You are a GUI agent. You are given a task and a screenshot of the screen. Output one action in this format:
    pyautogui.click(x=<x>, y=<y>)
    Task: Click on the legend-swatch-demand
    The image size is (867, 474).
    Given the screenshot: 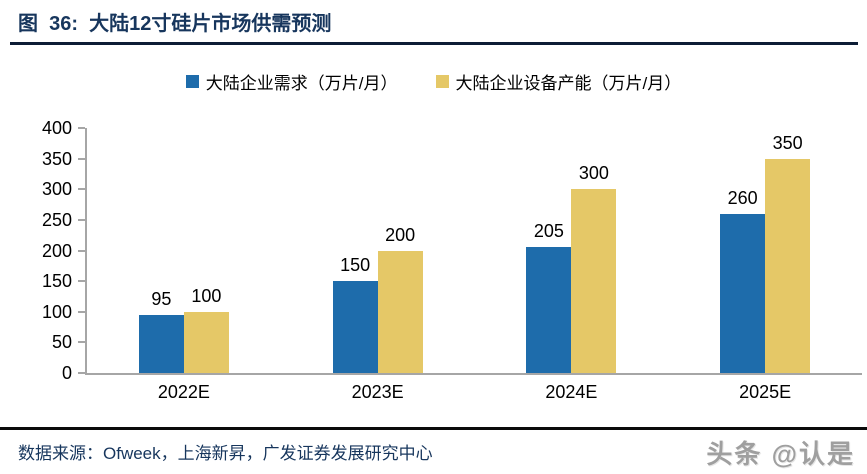 What is the action you would take?
    pyautogui.click(x=192, y=81)
    